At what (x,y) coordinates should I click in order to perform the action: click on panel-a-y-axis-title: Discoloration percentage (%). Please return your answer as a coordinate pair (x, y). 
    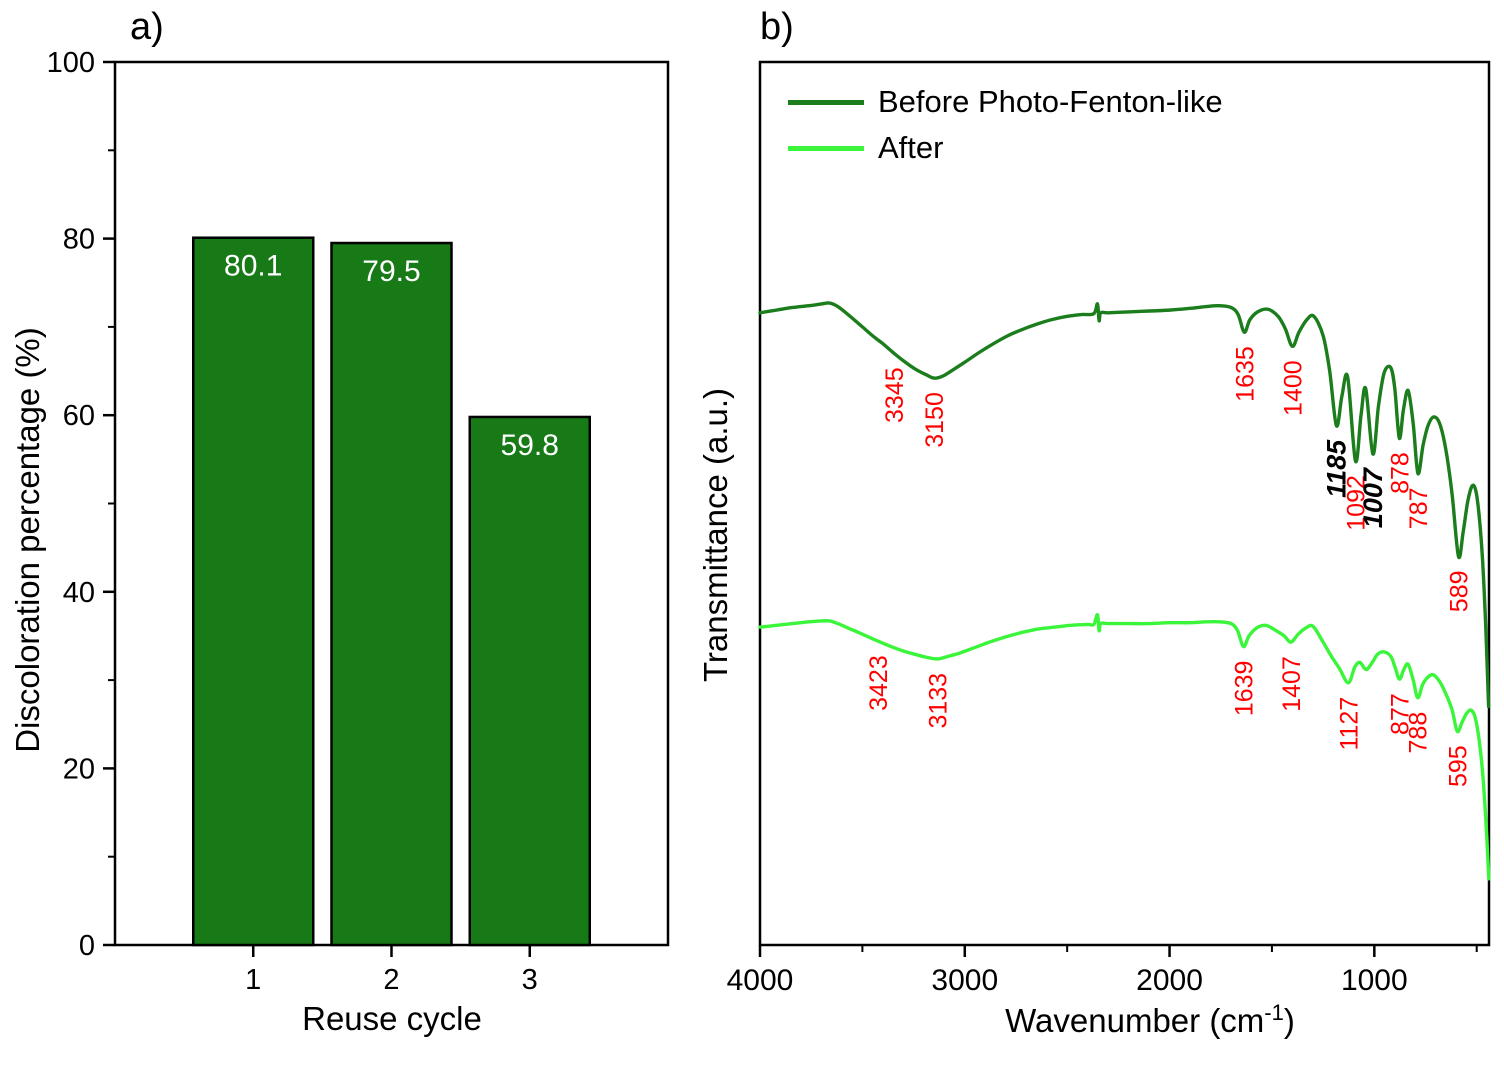
    Looking at the image, I should click on (27, 540).